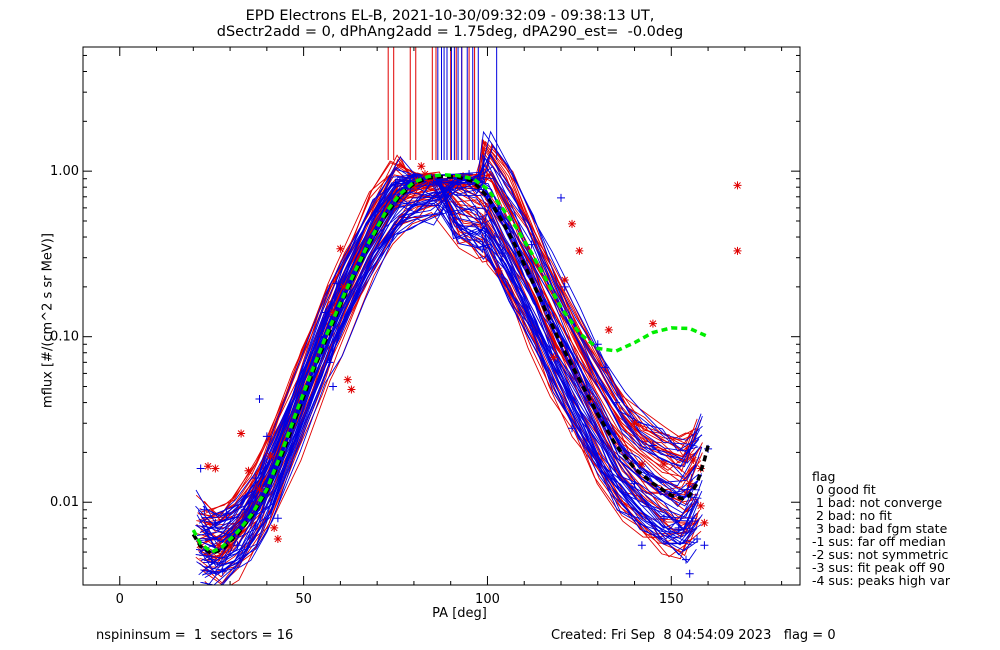 The width and height of the screenshot is (1000, 650). Describe the element at coordinates (64, 171) in the screenshot. I see `y-tick-label: 1.00` at that location.